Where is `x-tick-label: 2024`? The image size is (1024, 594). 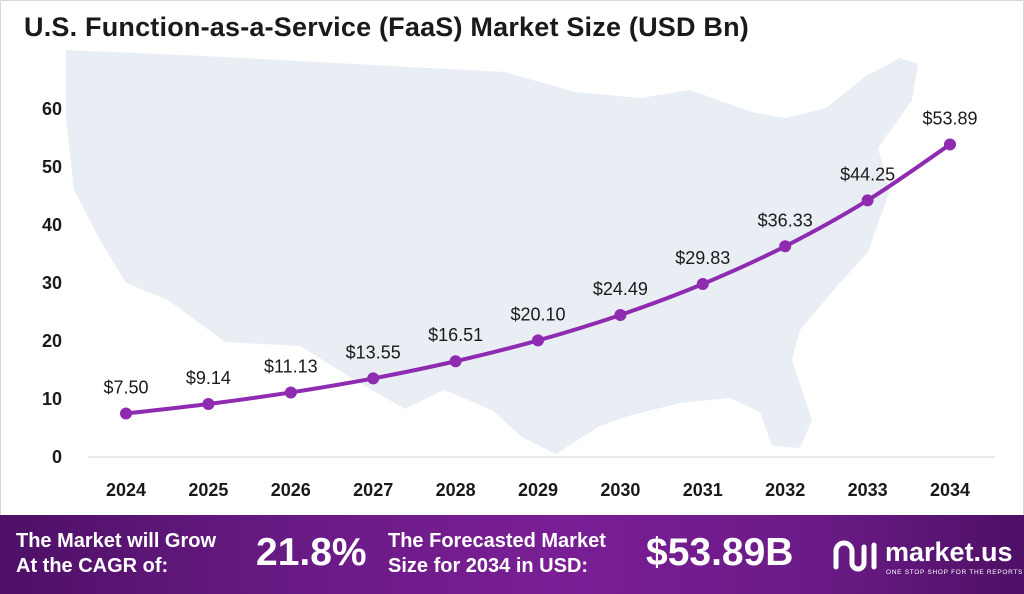
x-tick-label: 2024 is located at coordinates (126, 490).